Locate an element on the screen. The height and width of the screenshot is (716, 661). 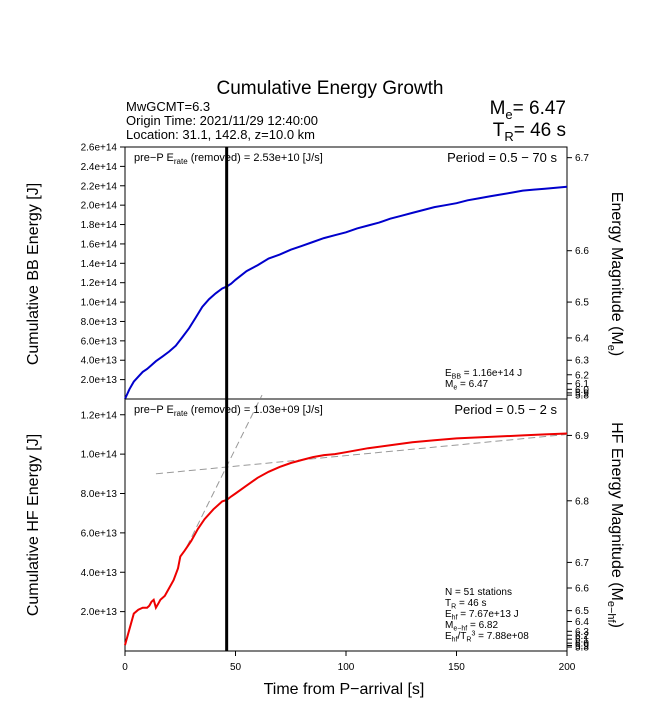
x-axis: 0 50 100 150 200 is located at coordinates (349, 662).